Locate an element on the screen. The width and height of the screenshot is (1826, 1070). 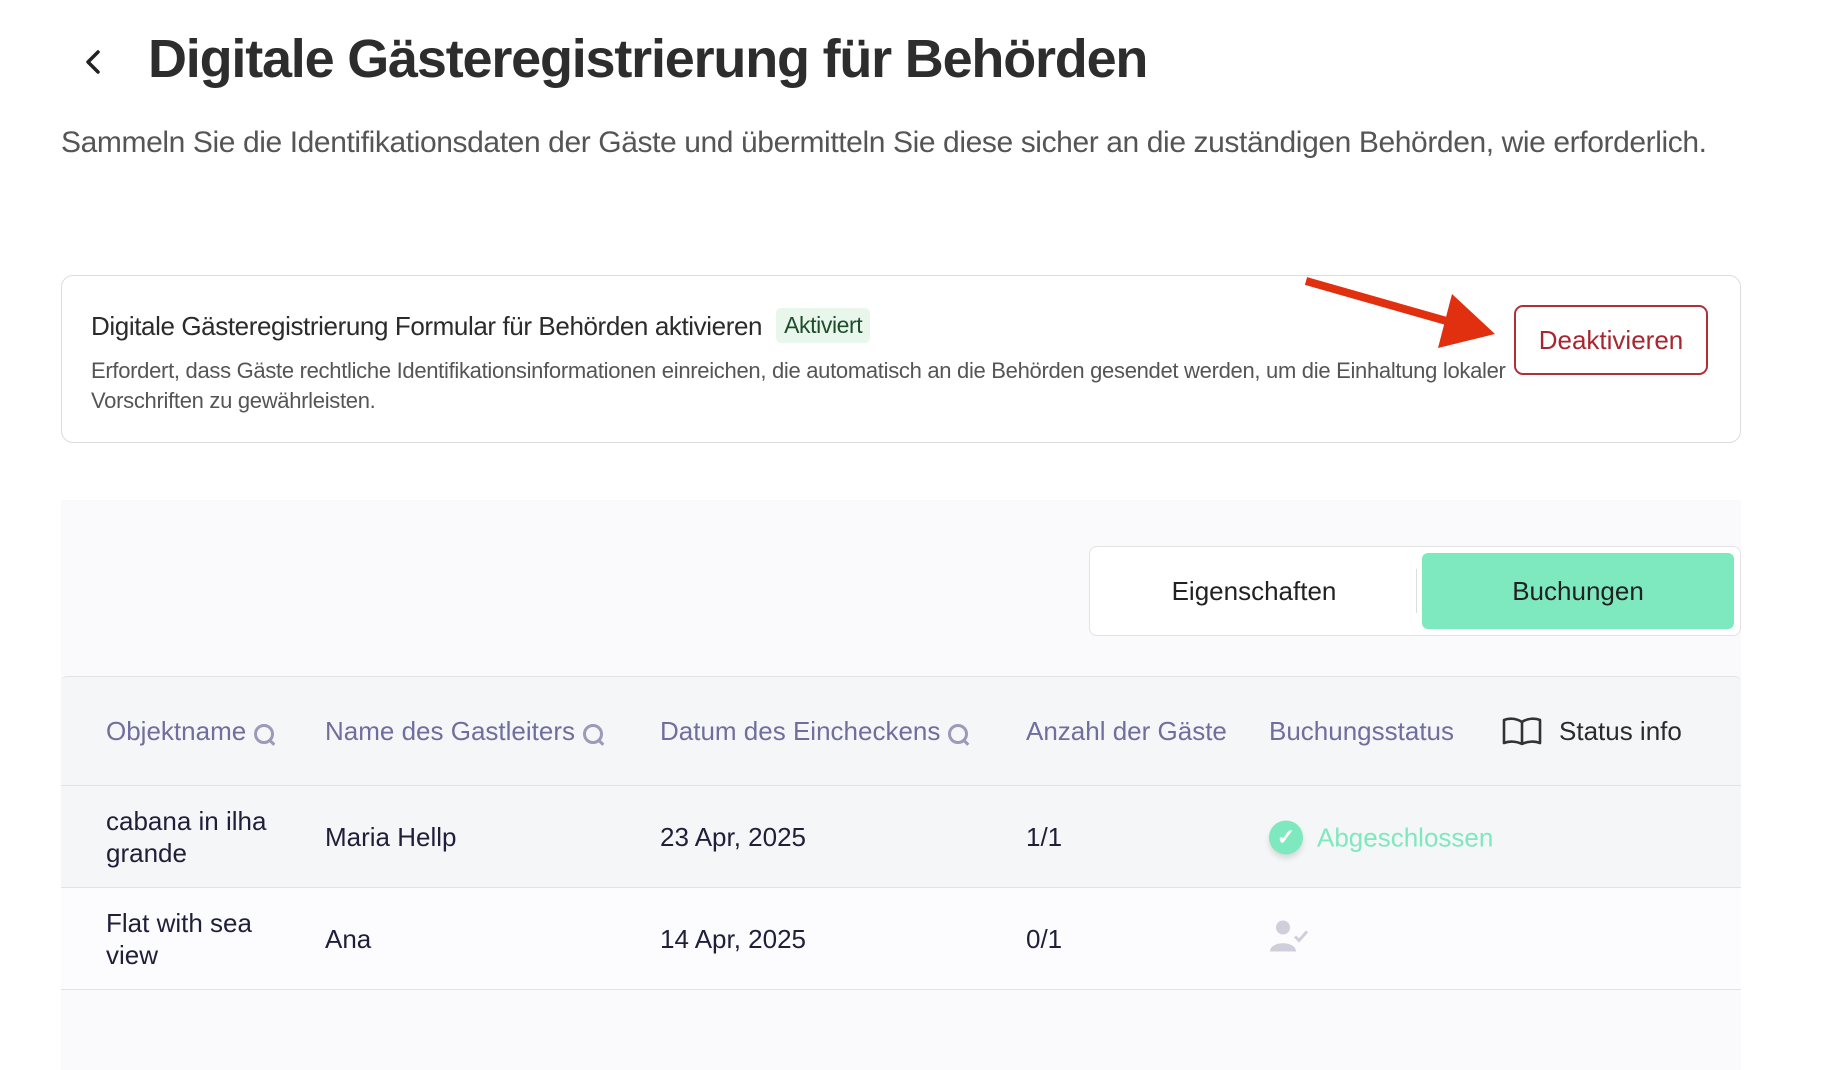
table-row: Flat with sea view Ana 14 Apr, 2025 0/1 is located at coordinates (901, 939).